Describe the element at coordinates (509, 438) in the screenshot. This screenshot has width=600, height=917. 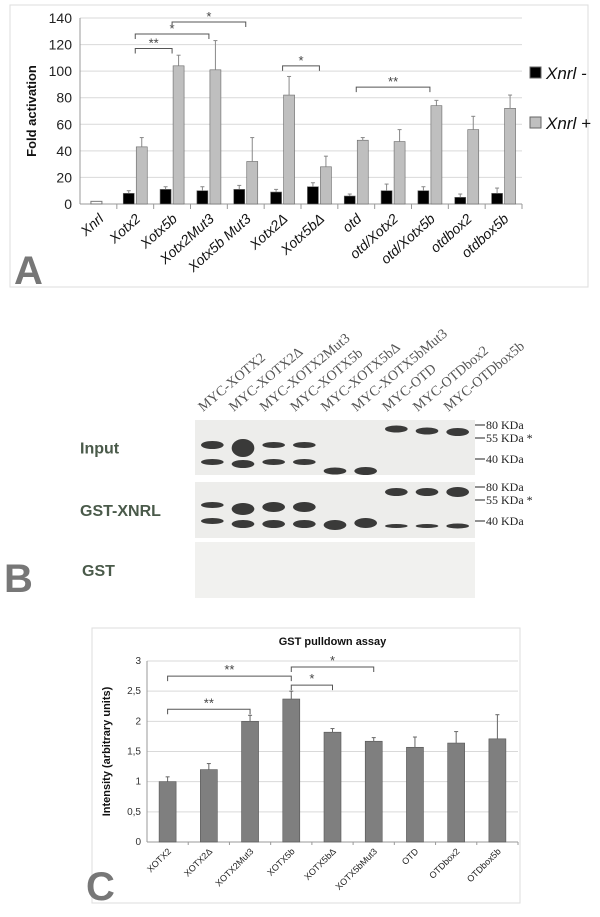
I see `molecular-weight-marker: 55 KDa *` at that location.